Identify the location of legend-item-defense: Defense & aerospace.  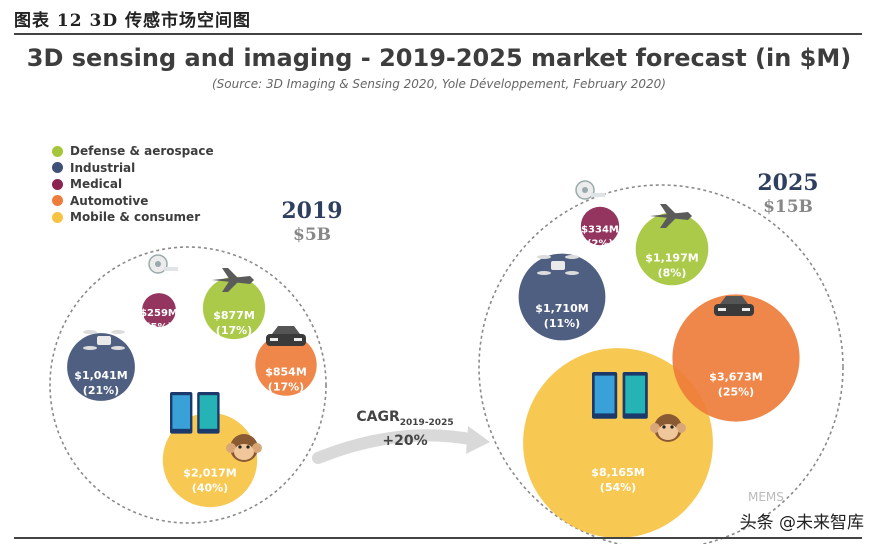
(133, 151).